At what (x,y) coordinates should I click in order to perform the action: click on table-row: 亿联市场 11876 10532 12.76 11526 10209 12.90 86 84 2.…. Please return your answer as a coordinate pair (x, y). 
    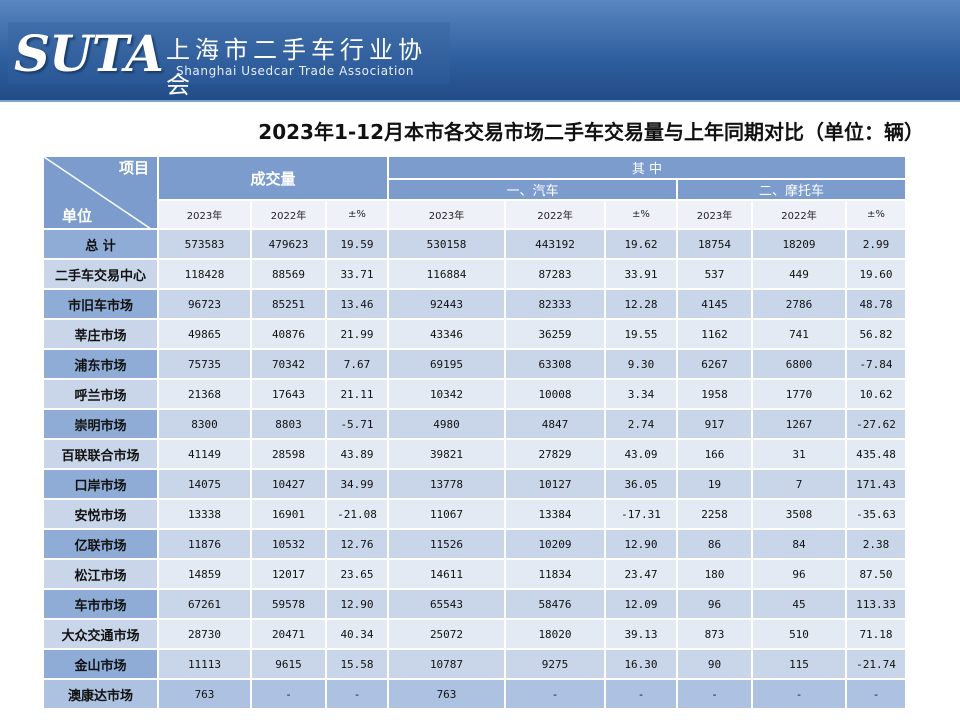
    Looking at the image, I should click on (474, 544).